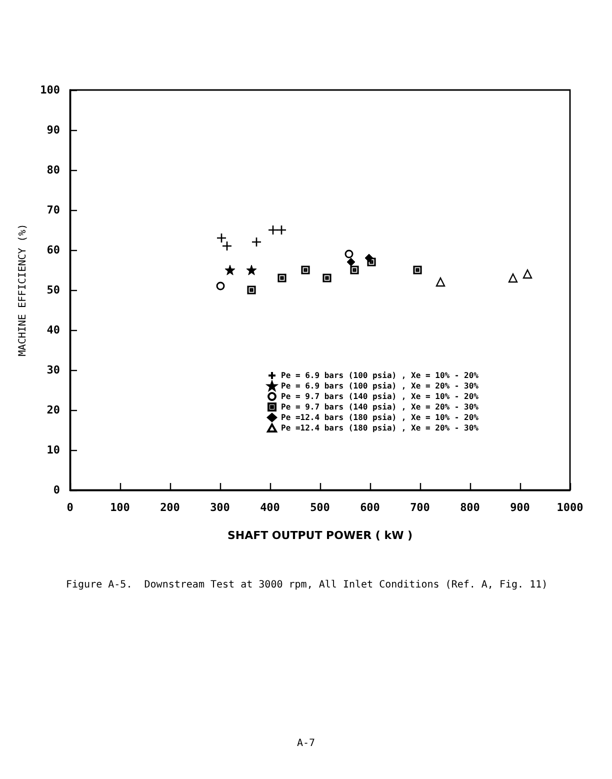  What do you see at coordinates (23, 290) in the screenshot?
I see `y-axis-title: MACHINE EFFICIENCY (%)` at bounding box center [23, 290].